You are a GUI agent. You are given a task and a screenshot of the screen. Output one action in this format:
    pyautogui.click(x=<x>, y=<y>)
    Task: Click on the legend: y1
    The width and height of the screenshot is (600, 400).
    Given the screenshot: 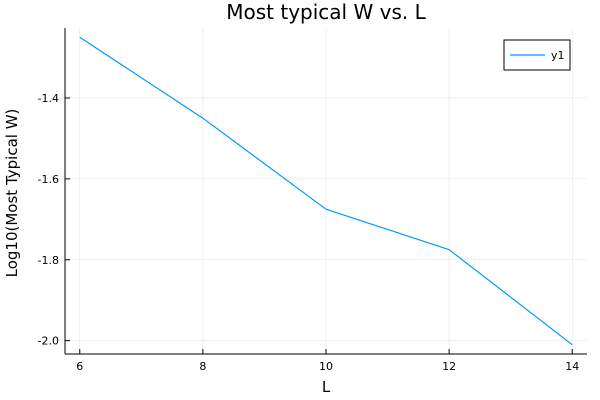 What is the action you would take?
    pyautogui.click(x=537, y=55)
    